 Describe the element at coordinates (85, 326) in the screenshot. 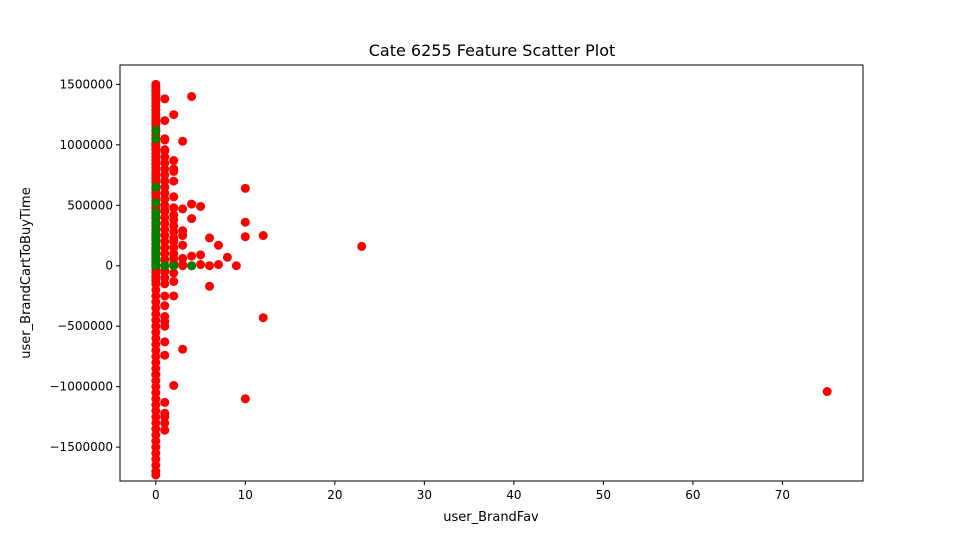

I see `y-tick-label: −500000` at that location.